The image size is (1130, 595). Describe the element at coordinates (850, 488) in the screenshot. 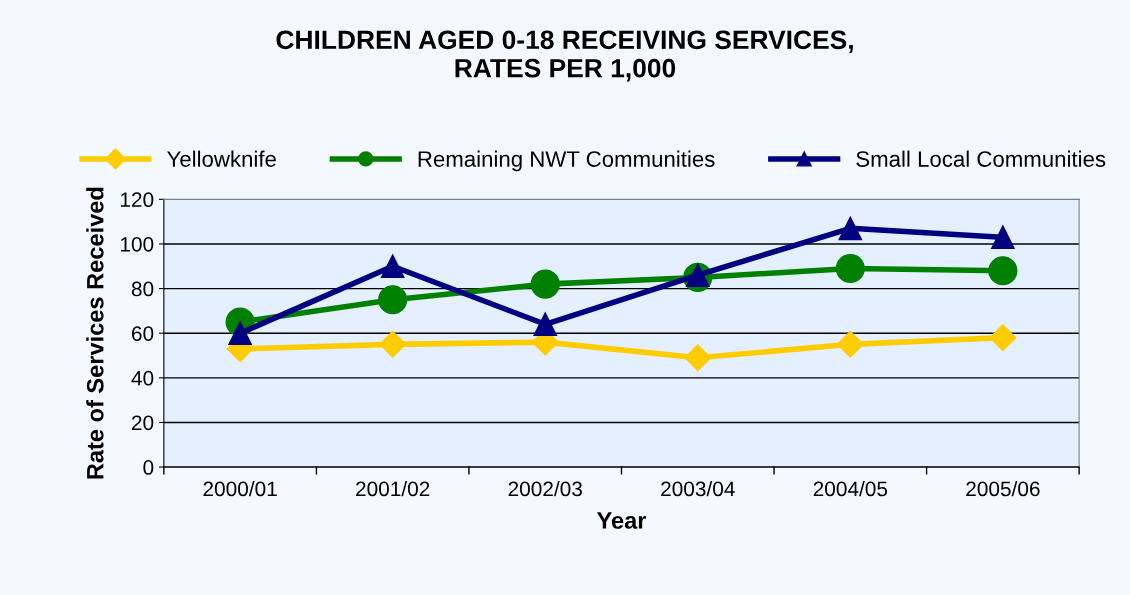

I see `x-tick-label: 2004/05` at that location.